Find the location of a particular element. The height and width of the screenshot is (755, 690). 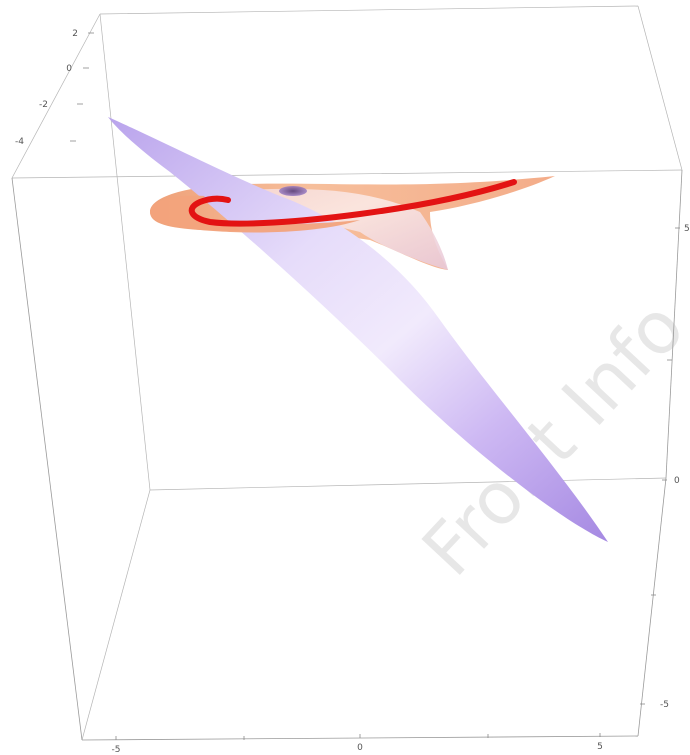

tick-label-tl-0: 0 is located at coordinates (69, 69).